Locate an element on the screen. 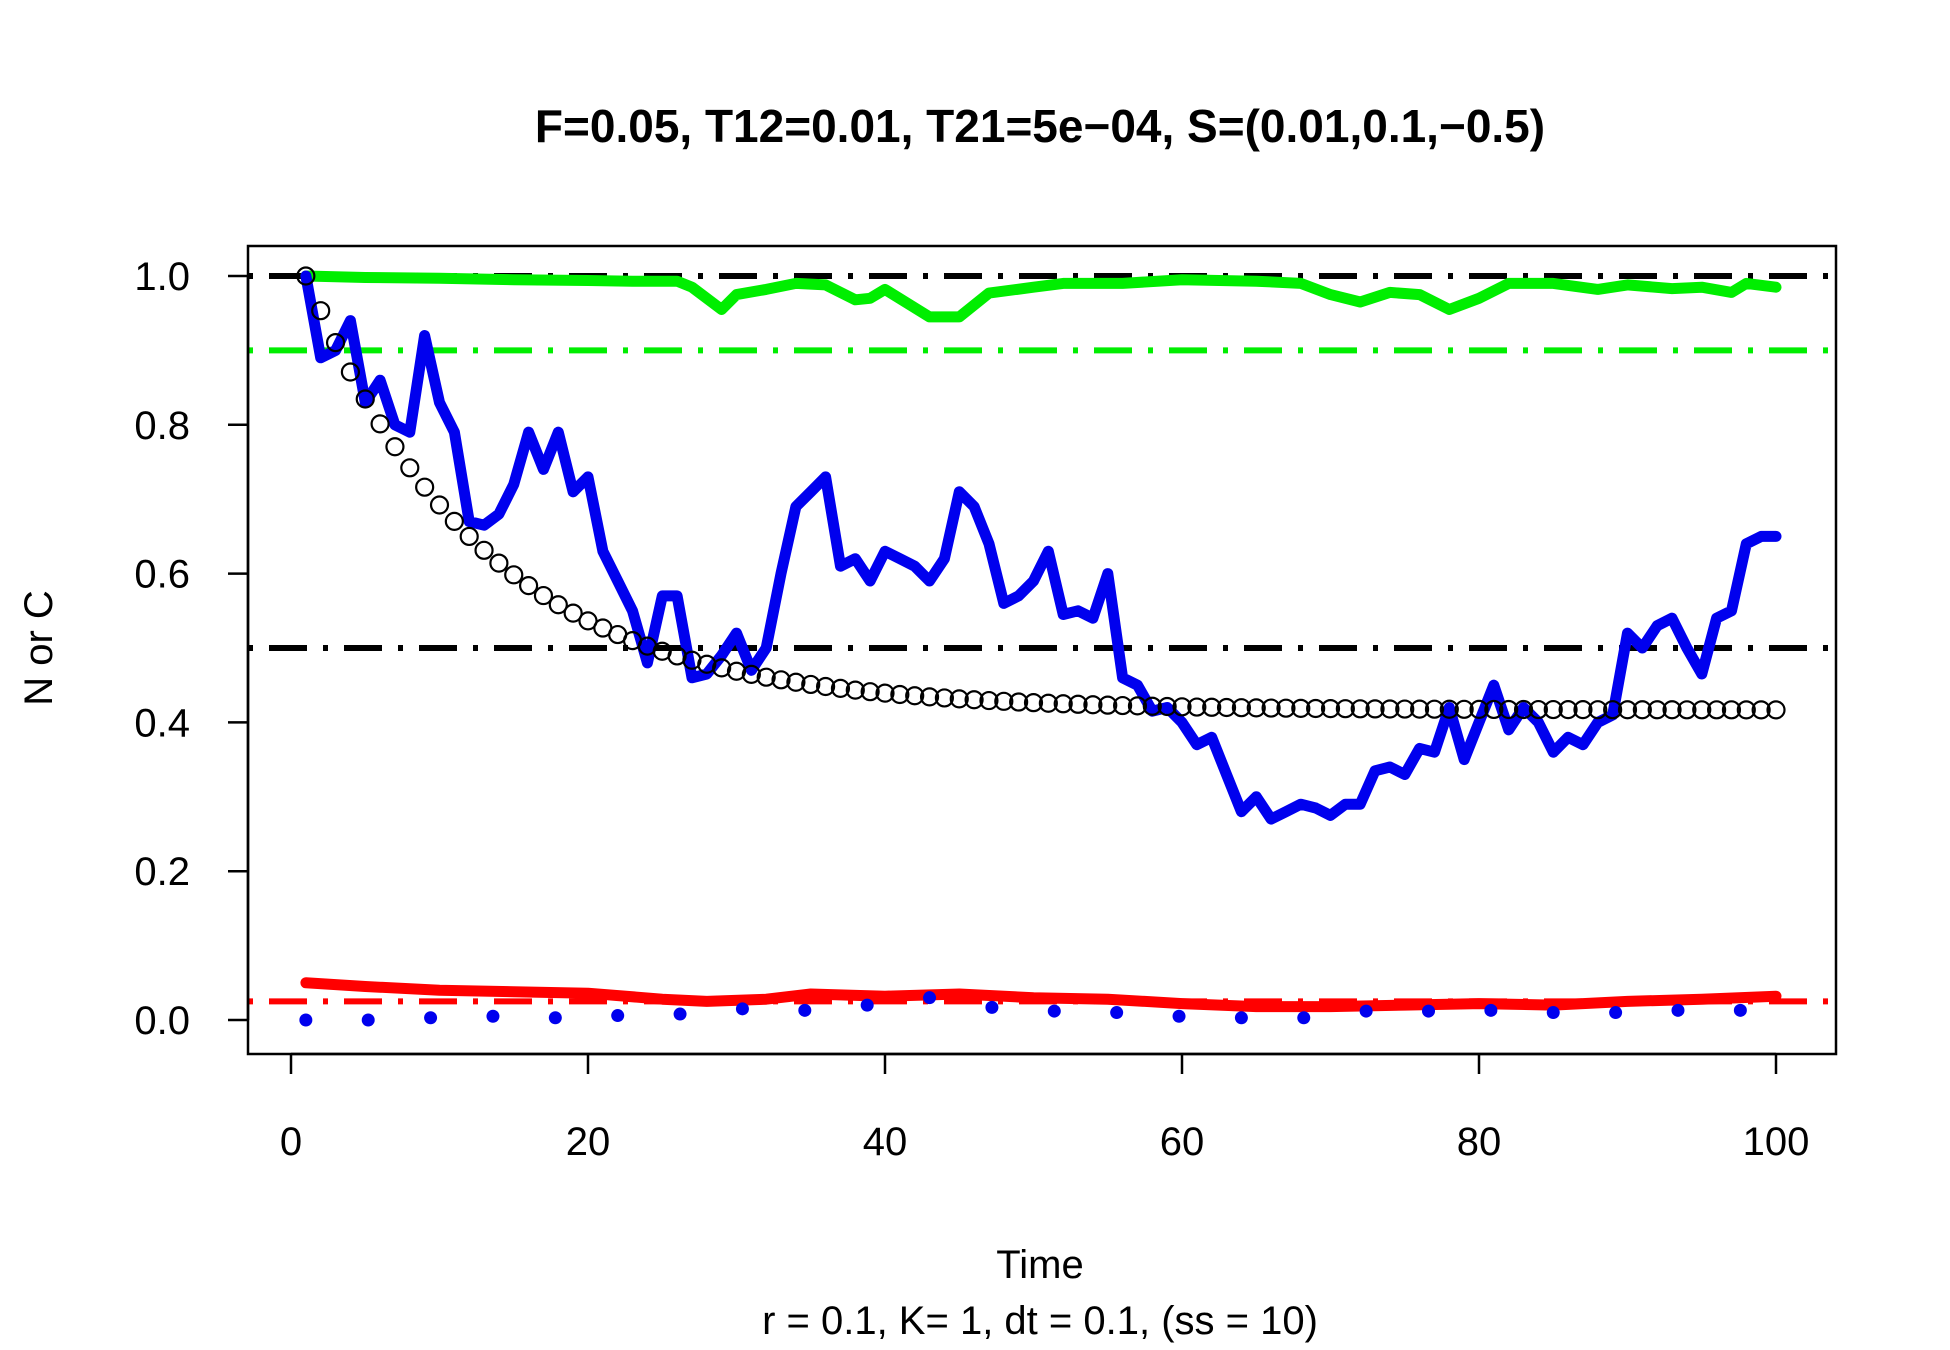  x-tick-label: 100 is located at coordinates (1776, 1142).